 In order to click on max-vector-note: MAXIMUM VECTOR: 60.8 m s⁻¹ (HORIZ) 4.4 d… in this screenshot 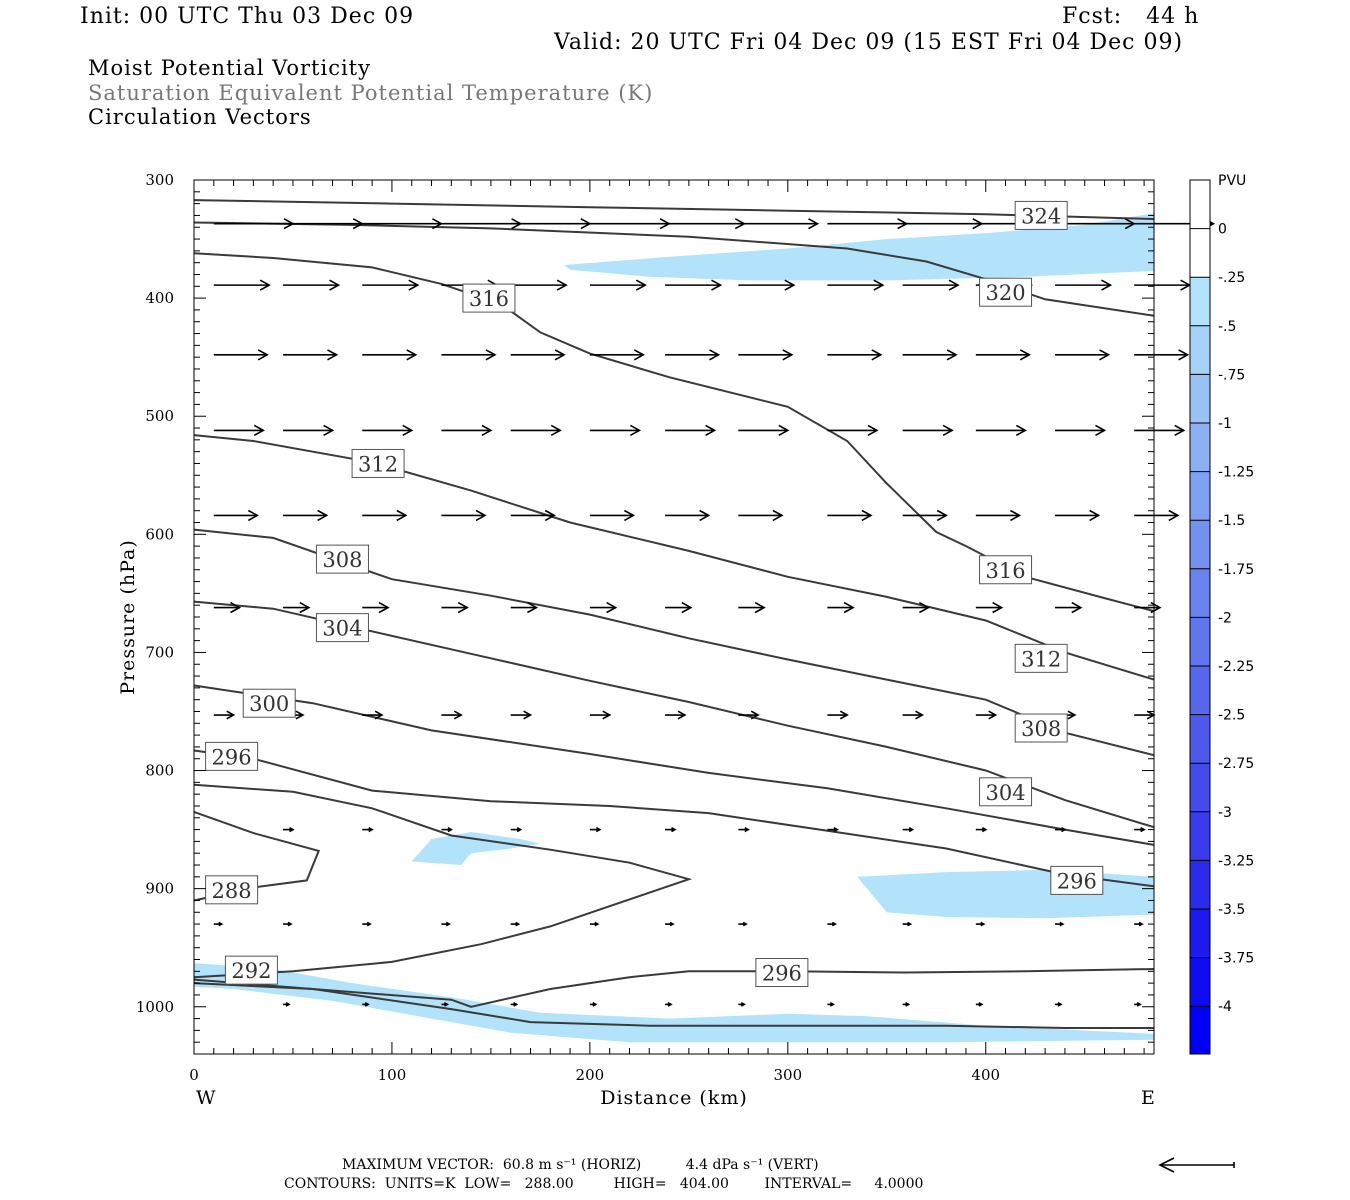, I will do `click(580, 1165)`.